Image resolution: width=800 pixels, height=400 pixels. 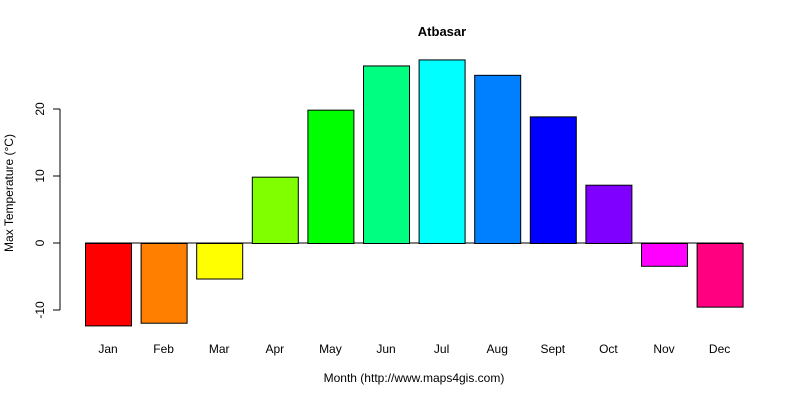 I want to click on y-axis-label: Max Temperature (°C), so click(x=9, y=193).